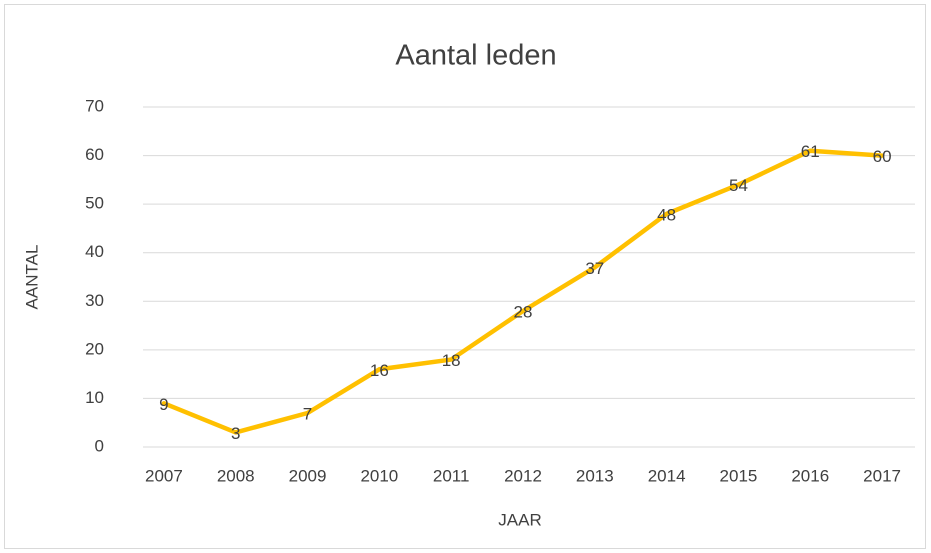 The height and width of the screenshot is (553, 931). I want to click on x-axis-label: JAAR, so click(519, 519).